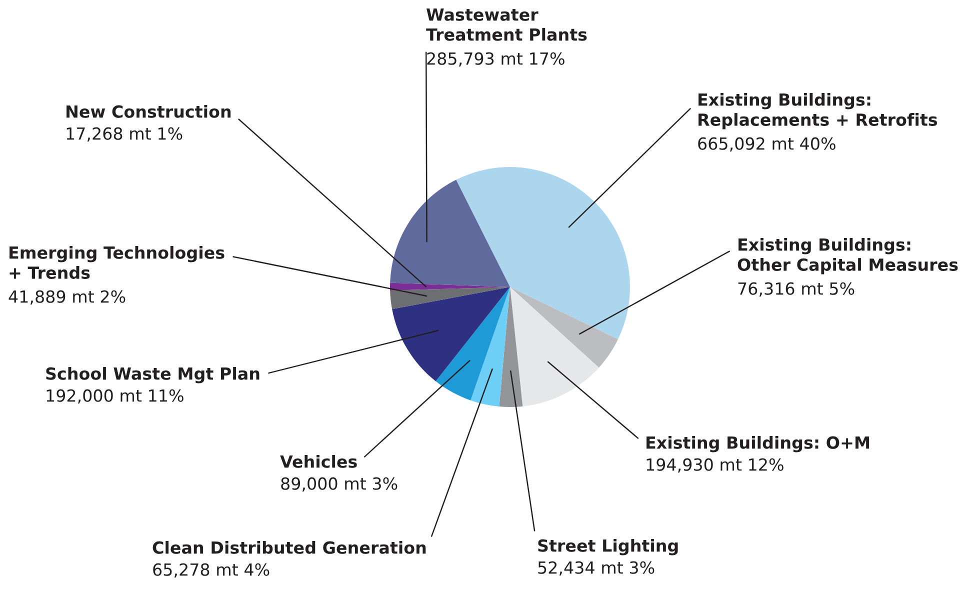  Describe the element at coordinates (596, 568) in the screenshot. I see `data-label: 52,434 mt 3%` at that location.